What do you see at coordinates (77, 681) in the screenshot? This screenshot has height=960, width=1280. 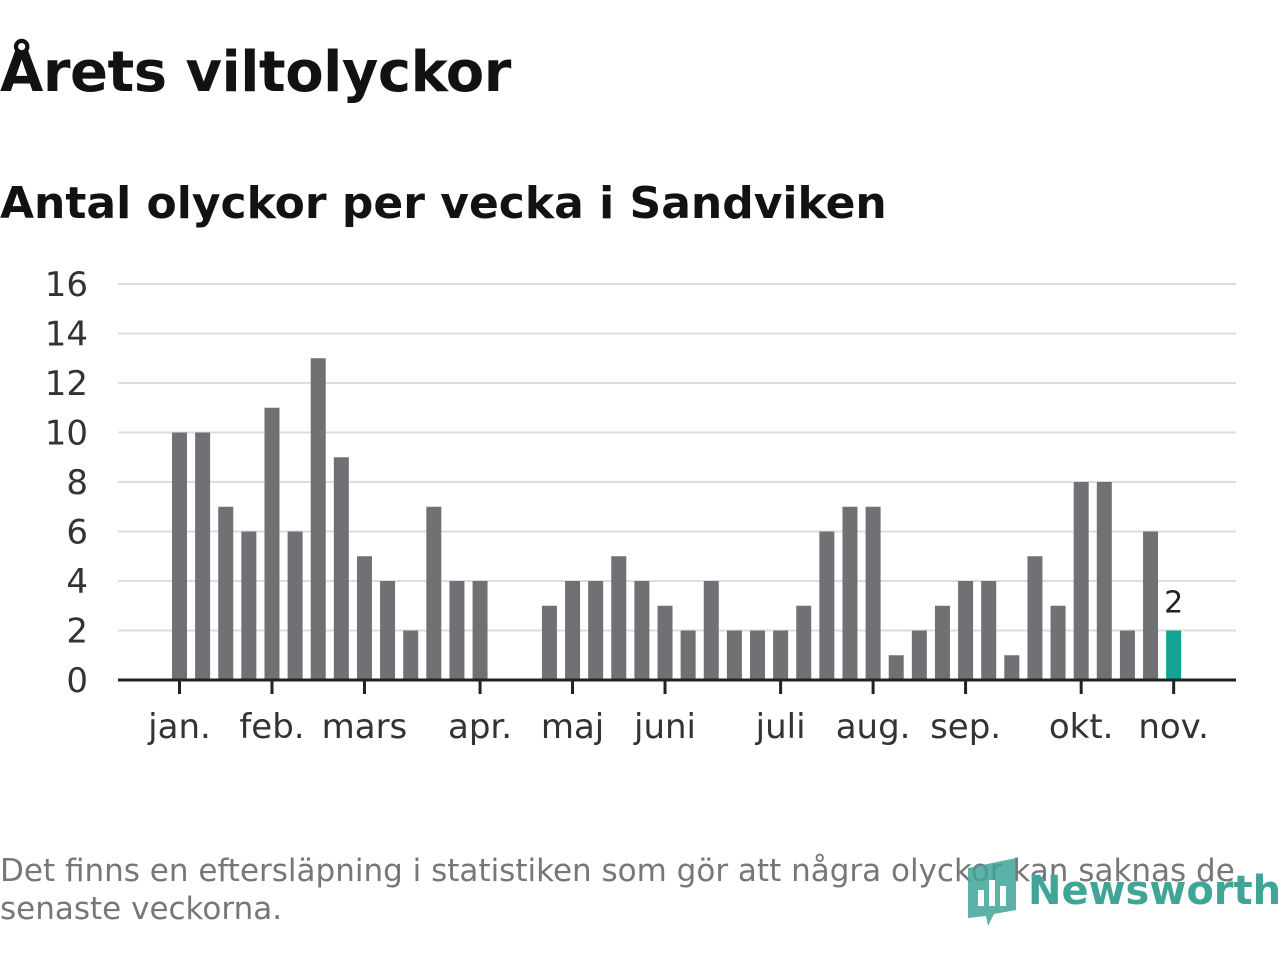 I see `y-tick-label: 0` at bounding box center [77, 681].